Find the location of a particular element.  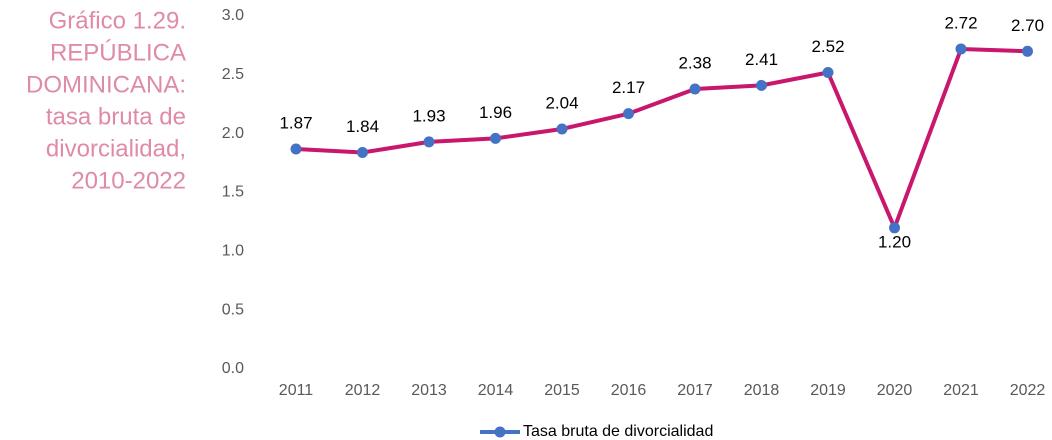

x-tick-label: 2011 is located at coordinates (296, 390).